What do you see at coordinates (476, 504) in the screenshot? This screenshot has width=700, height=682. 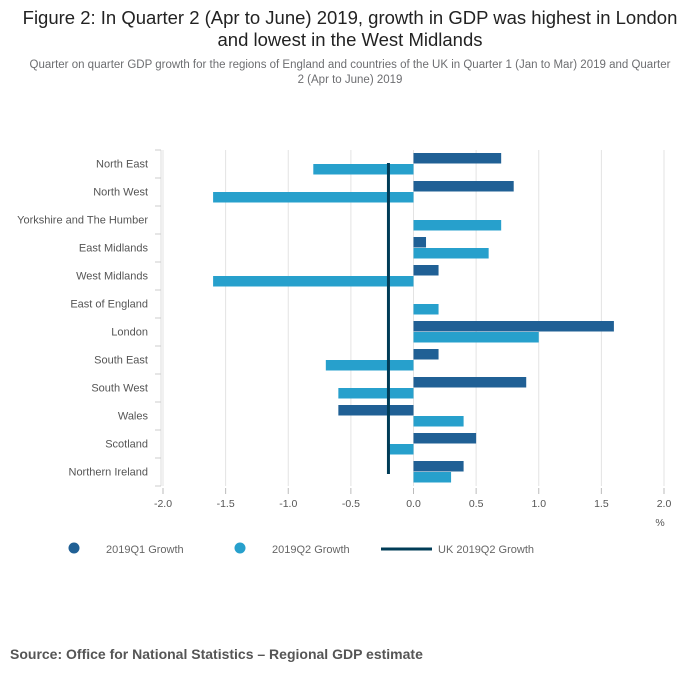 I see `x-tick-label: 0.5` at bounding box center [476, 504].